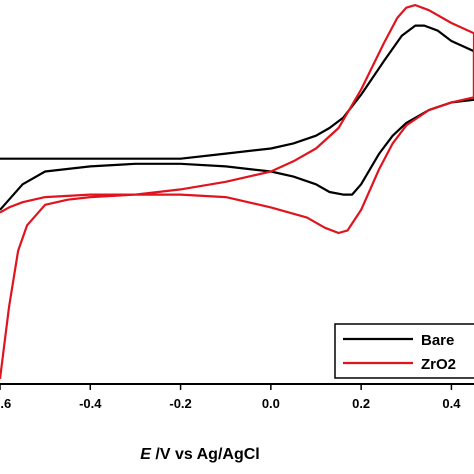  What do you see at coordinates (180, 403) in the screenshot?
I see `x-tick-label: -0.2` at bounding box center [180, 403].